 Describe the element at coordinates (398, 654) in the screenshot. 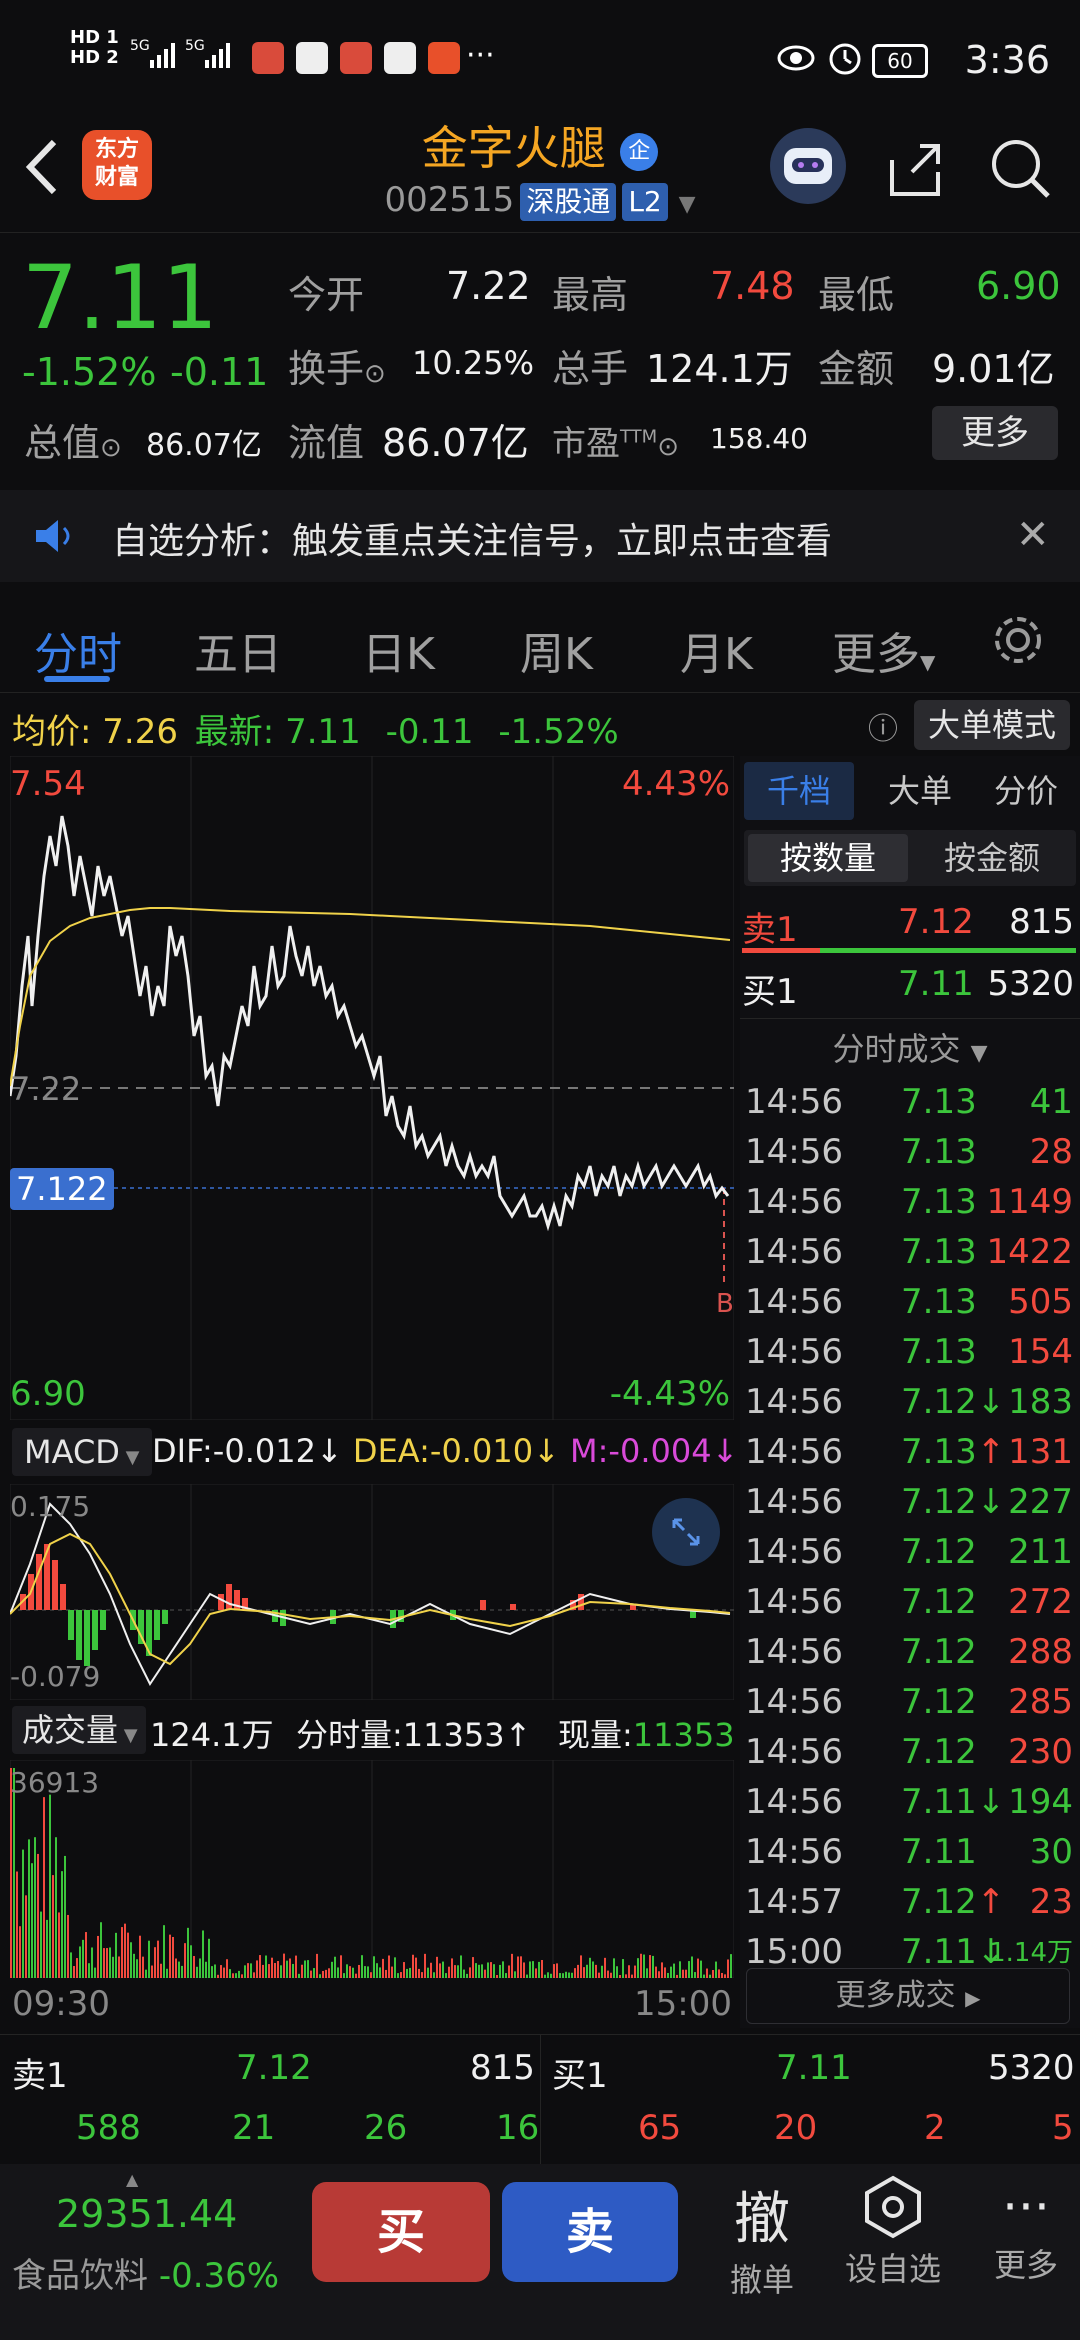

I see `tab-daily-k: 日K` at that location.